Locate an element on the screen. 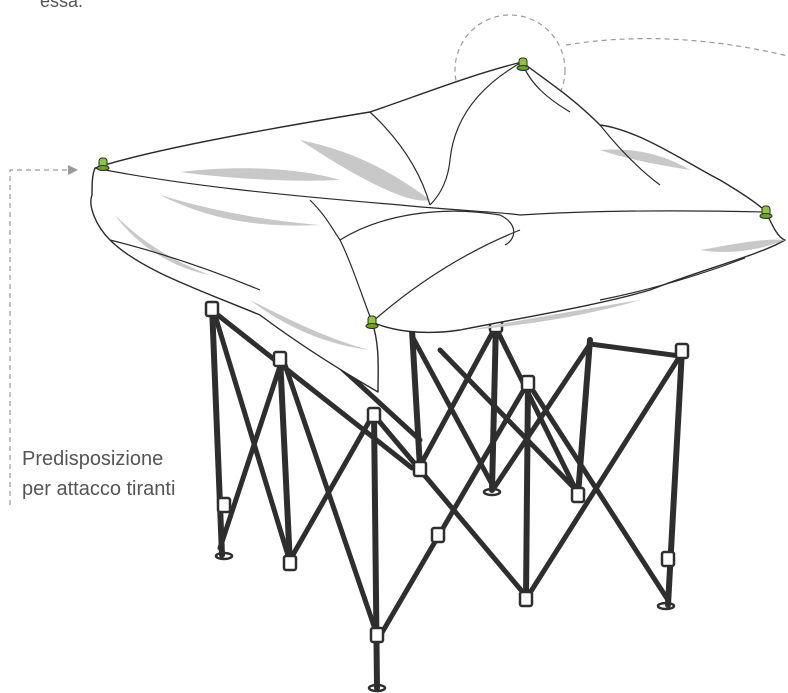 This screenshot has height=693, width=788. post-left-mid is located at coordinates (285, 460).